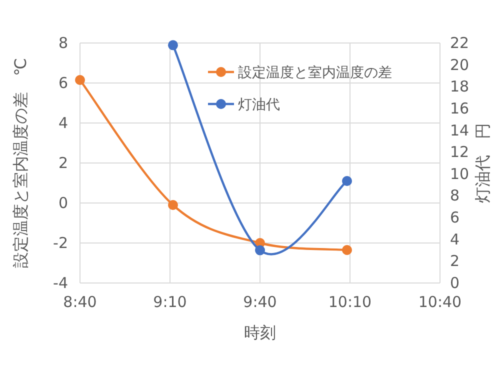 The image size is (500, 375). What do you see at coordinates (460, 87) in the screenshot?
I see `y2-tick-label: 18` at bounding box center [460, 87].